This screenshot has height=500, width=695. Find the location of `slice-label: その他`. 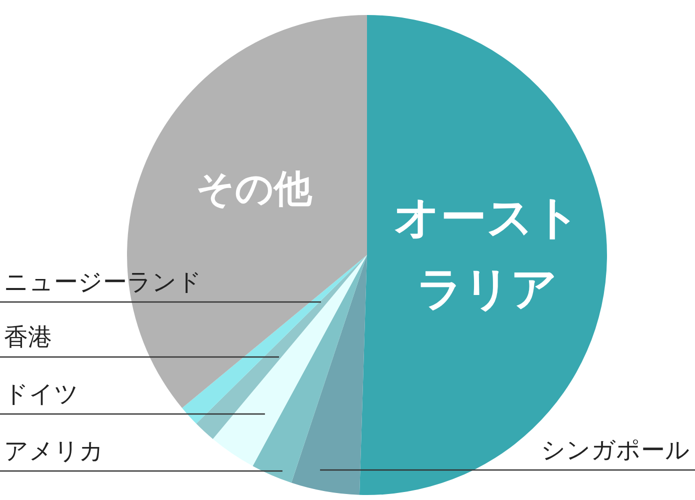

slice-label: その他 is located at coordinates (255, 188).